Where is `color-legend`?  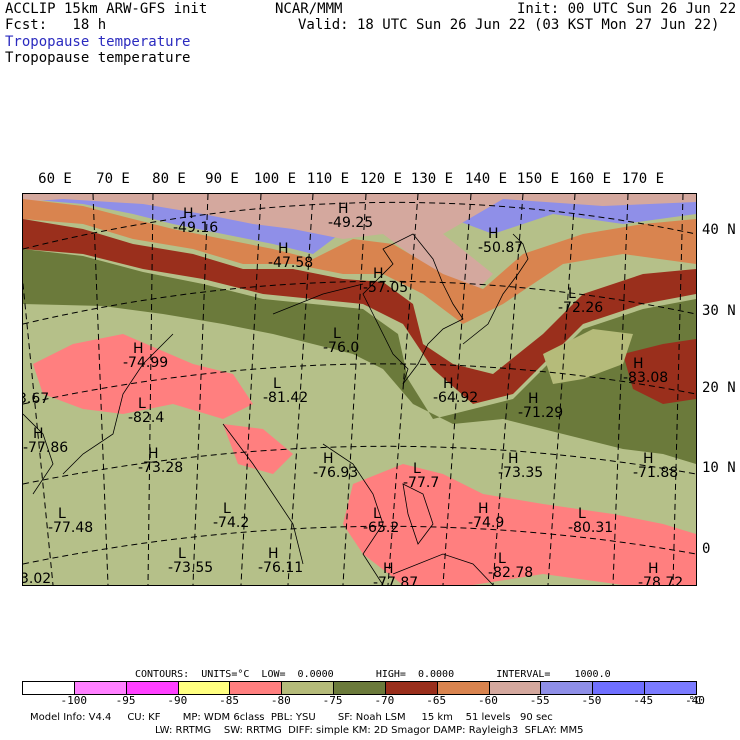 color-legend is located at coordinates (359, 688).